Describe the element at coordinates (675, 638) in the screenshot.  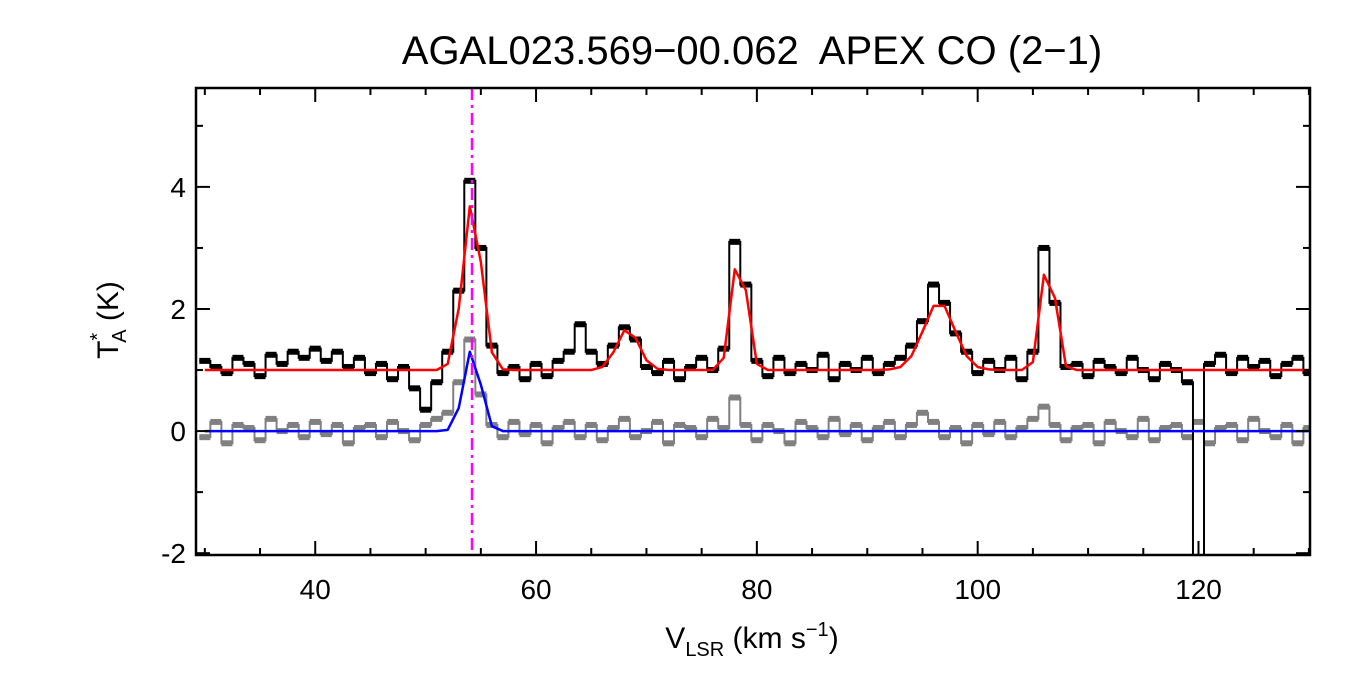
I see `x-label-part: V` at that location.